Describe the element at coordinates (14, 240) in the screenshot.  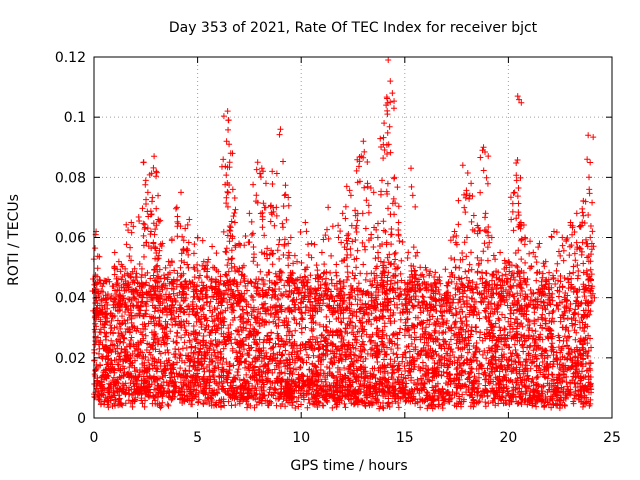
I see `y-axis-label: ROTI / TECUs` at that location.